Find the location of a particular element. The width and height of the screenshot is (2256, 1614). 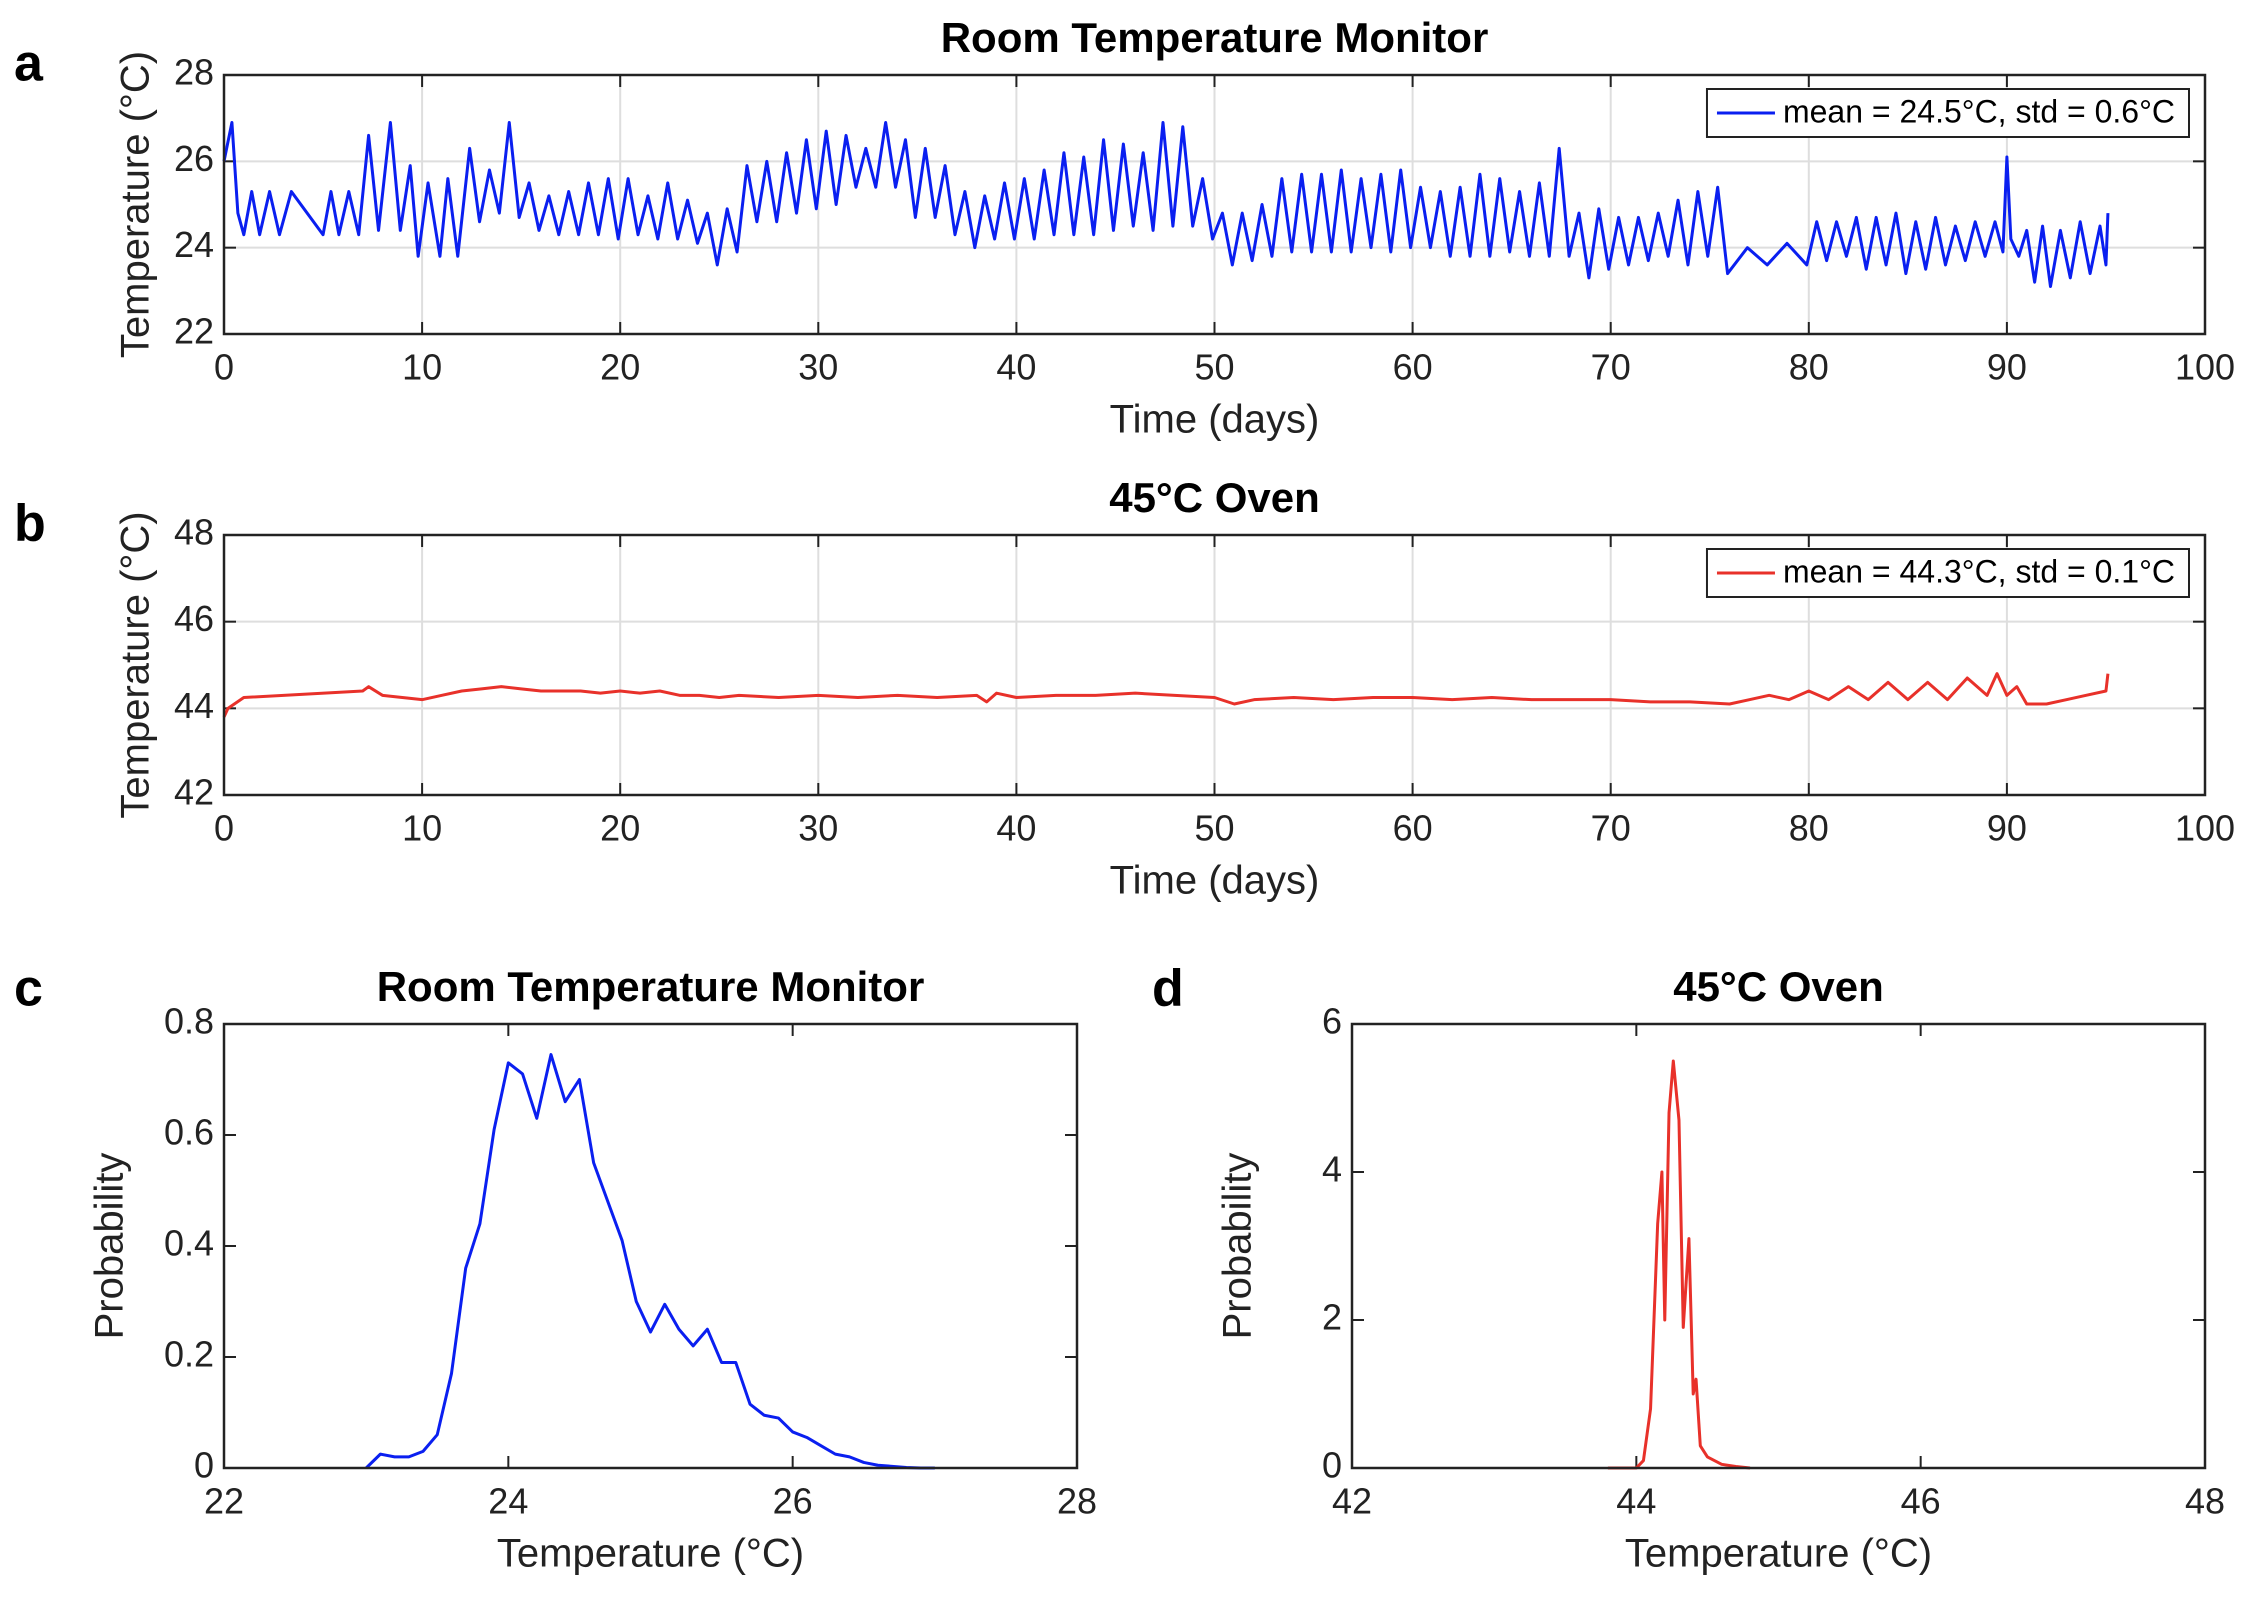

panel-label: d is located at coordinates (1168, 989).